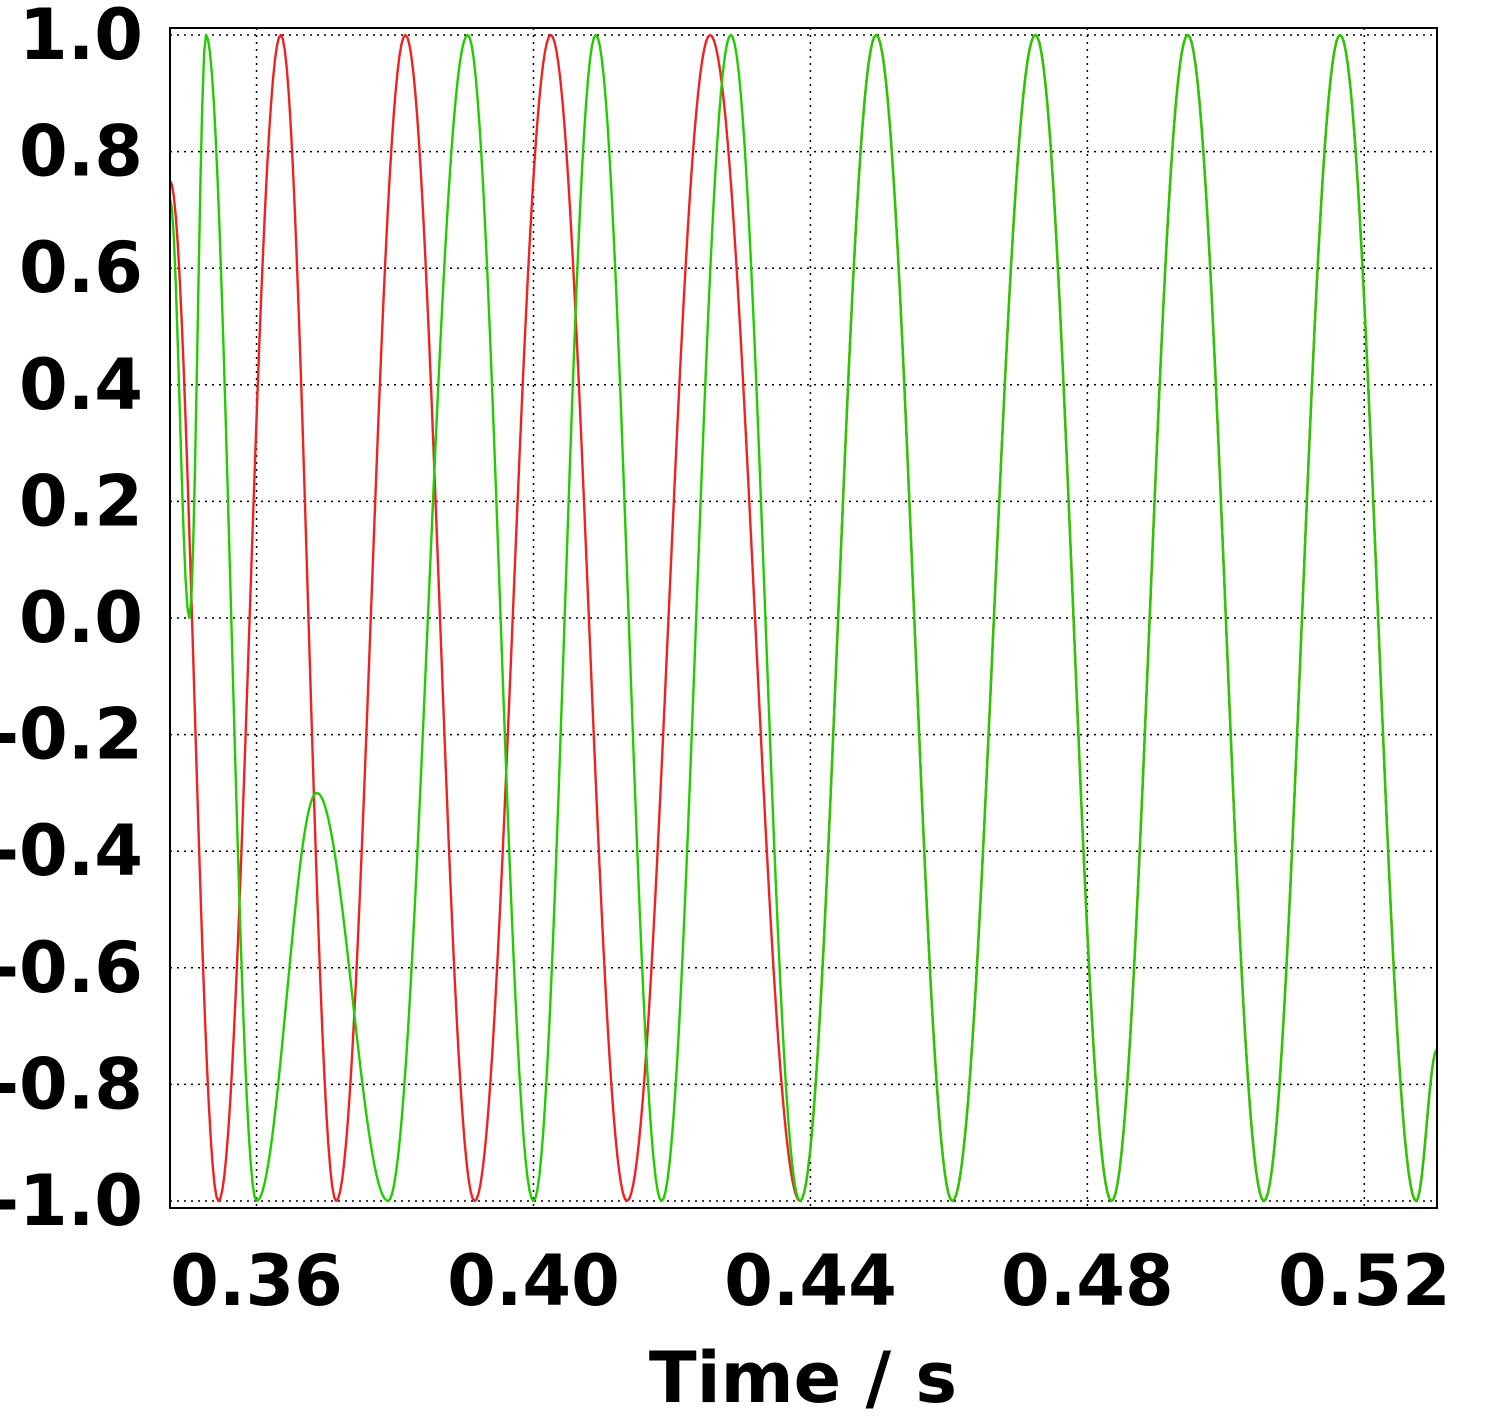 Image resolution: width=1500 pixels, height=1420 pixels. Describe the element at coordinates (81, 268) in the screenshot. I see `y-tick-label: 0.6` at that location.